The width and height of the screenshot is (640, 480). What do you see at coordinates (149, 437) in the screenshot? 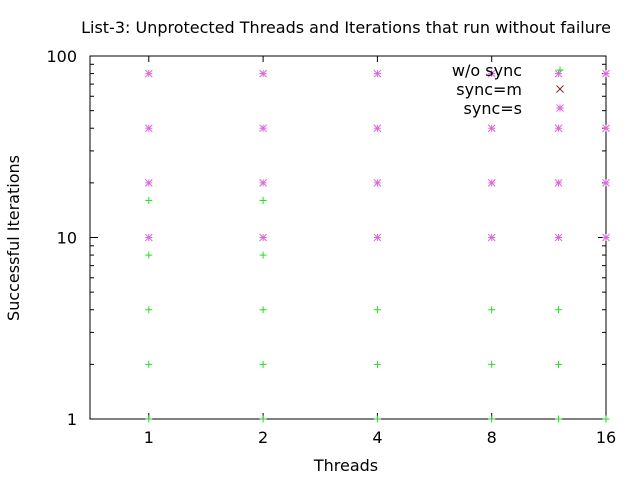
I see `x-tick-label: 1` at bounding box center [149, 437].